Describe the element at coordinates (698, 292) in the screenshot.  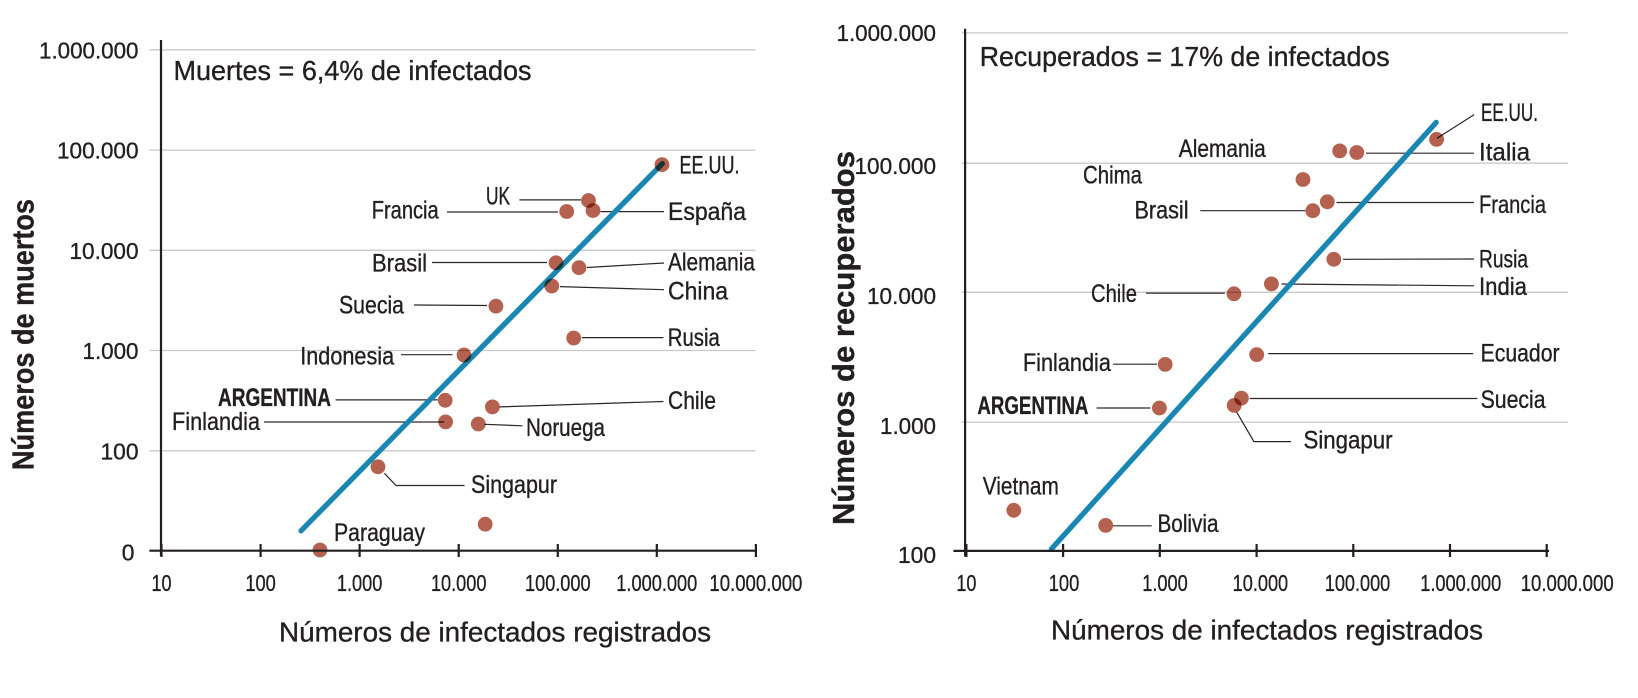
I see `svg-text: China` at that location.